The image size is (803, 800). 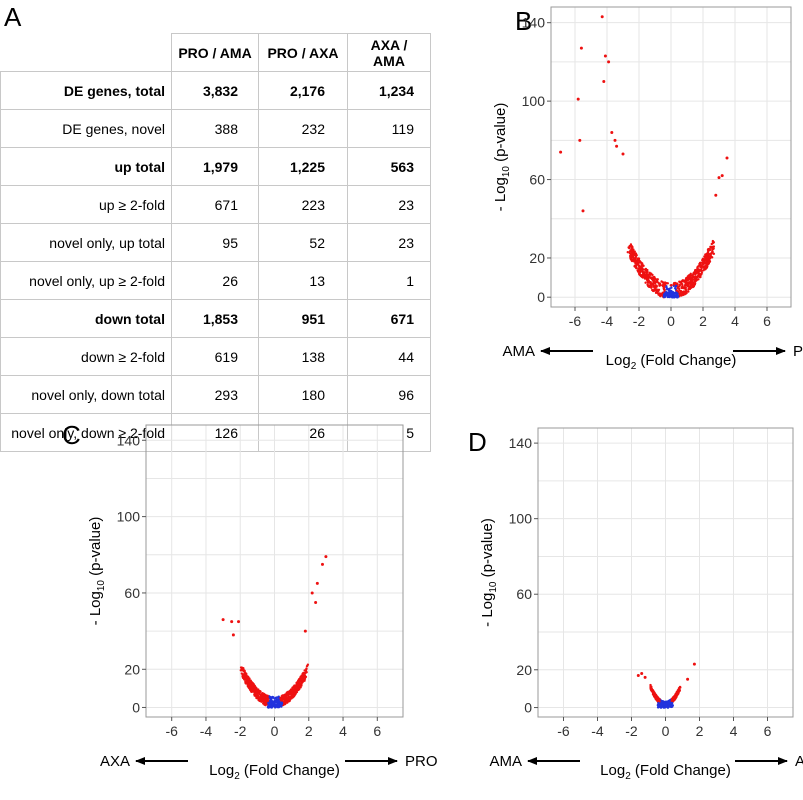 I want to click on table-cell: 180, so click(x=303, y=394).